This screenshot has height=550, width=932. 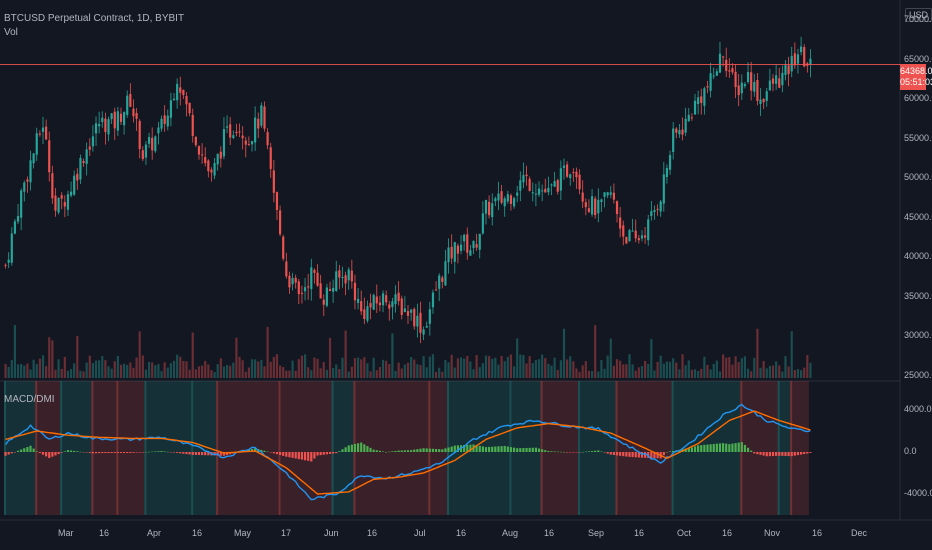 What do you see at coordinates (11, 32) in the screenshot?
I see `volume-label: Vol` at bounding box center [11, 32].